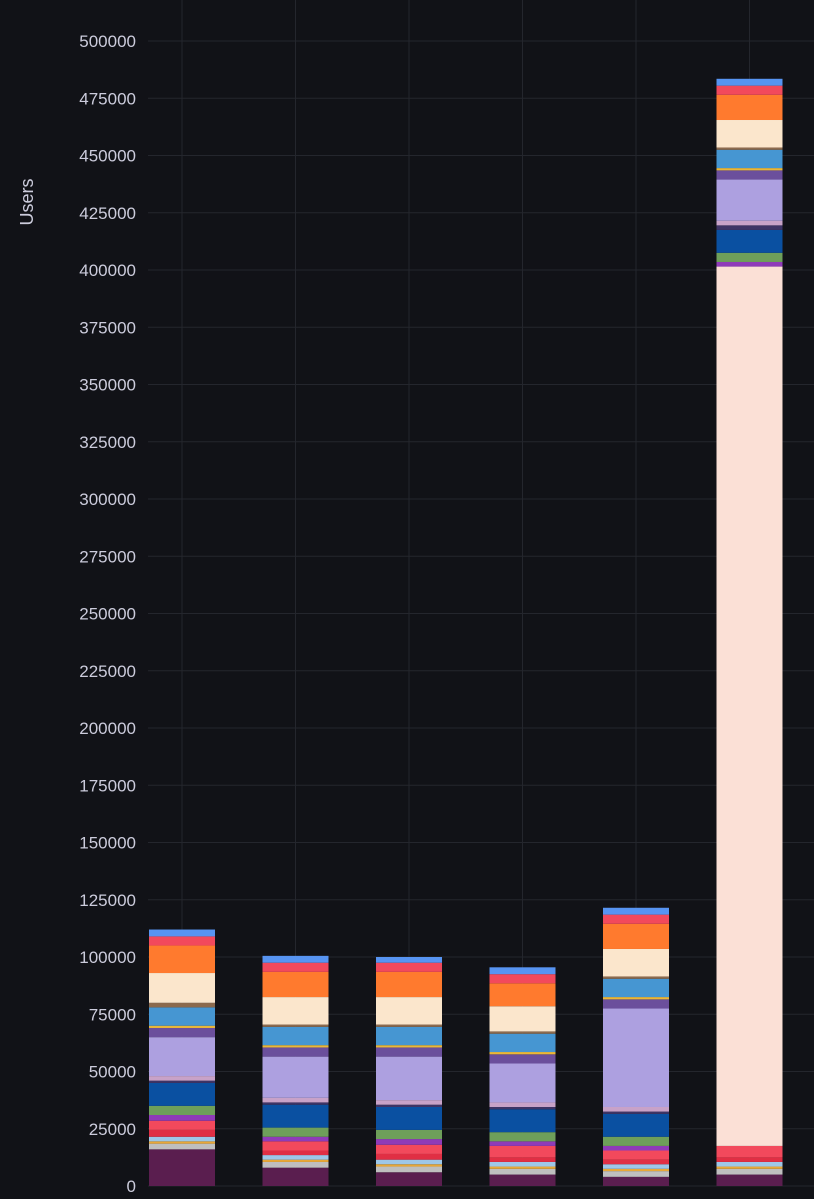  I want to click on y-tick-label: 375000, so click(107, 327).